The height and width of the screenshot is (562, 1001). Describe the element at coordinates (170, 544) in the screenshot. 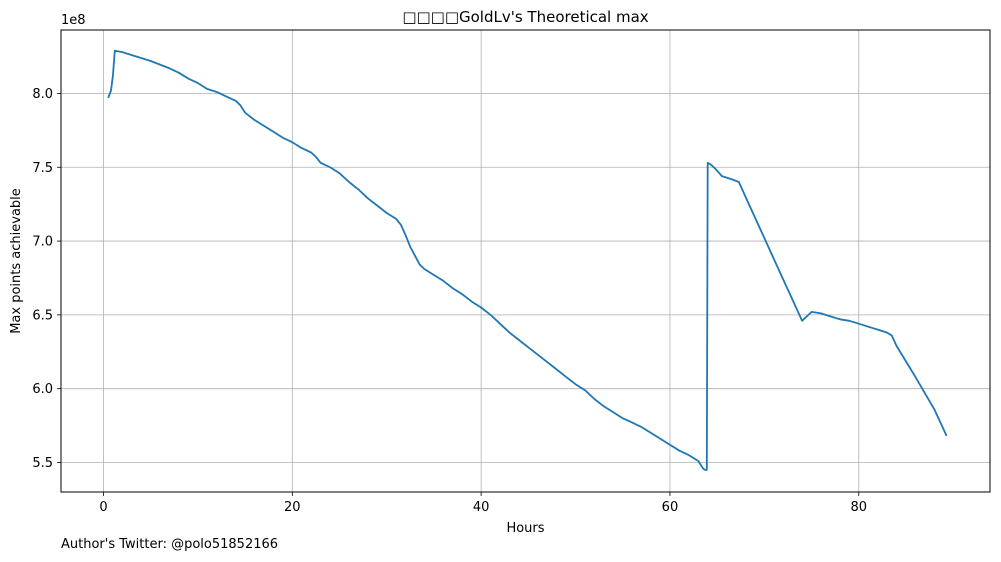

I see `author-twitter-note: Author's Twitter: @polo51852166` at that location.